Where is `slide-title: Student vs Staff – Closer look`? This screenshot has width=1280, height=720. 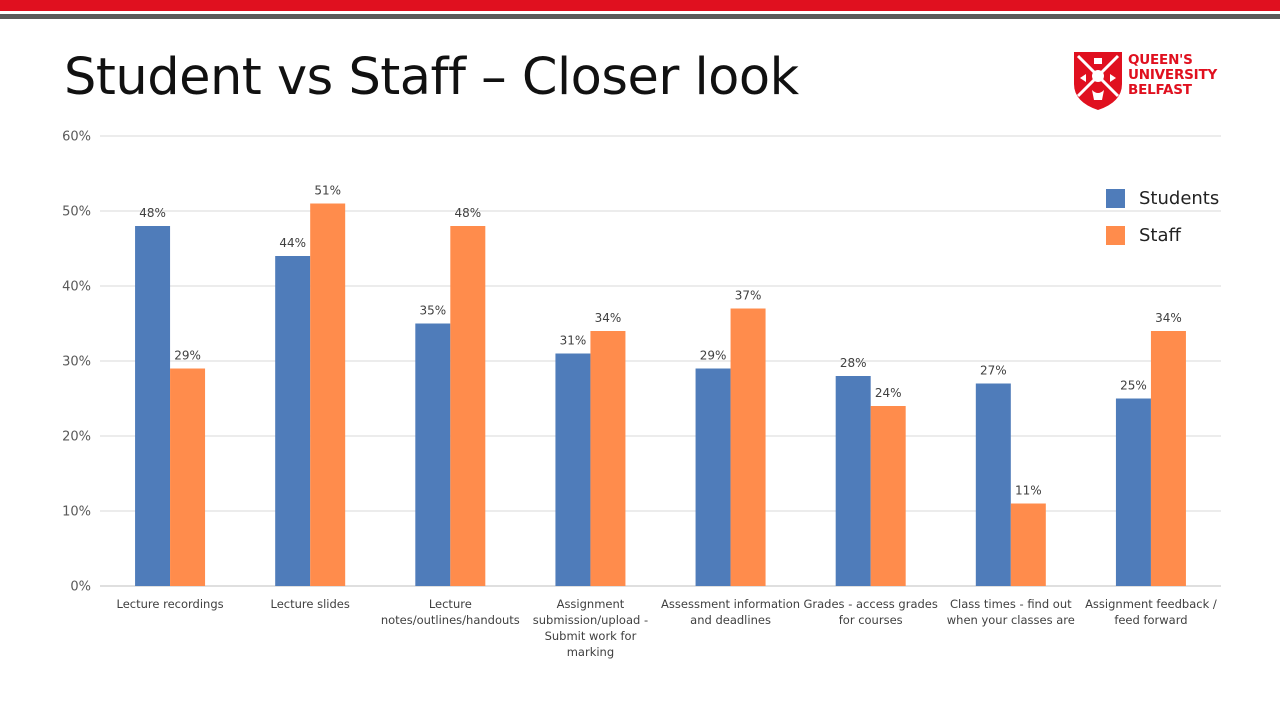
slide-title: Student vs Staff – Closer look is located at coordinates (431, 77).